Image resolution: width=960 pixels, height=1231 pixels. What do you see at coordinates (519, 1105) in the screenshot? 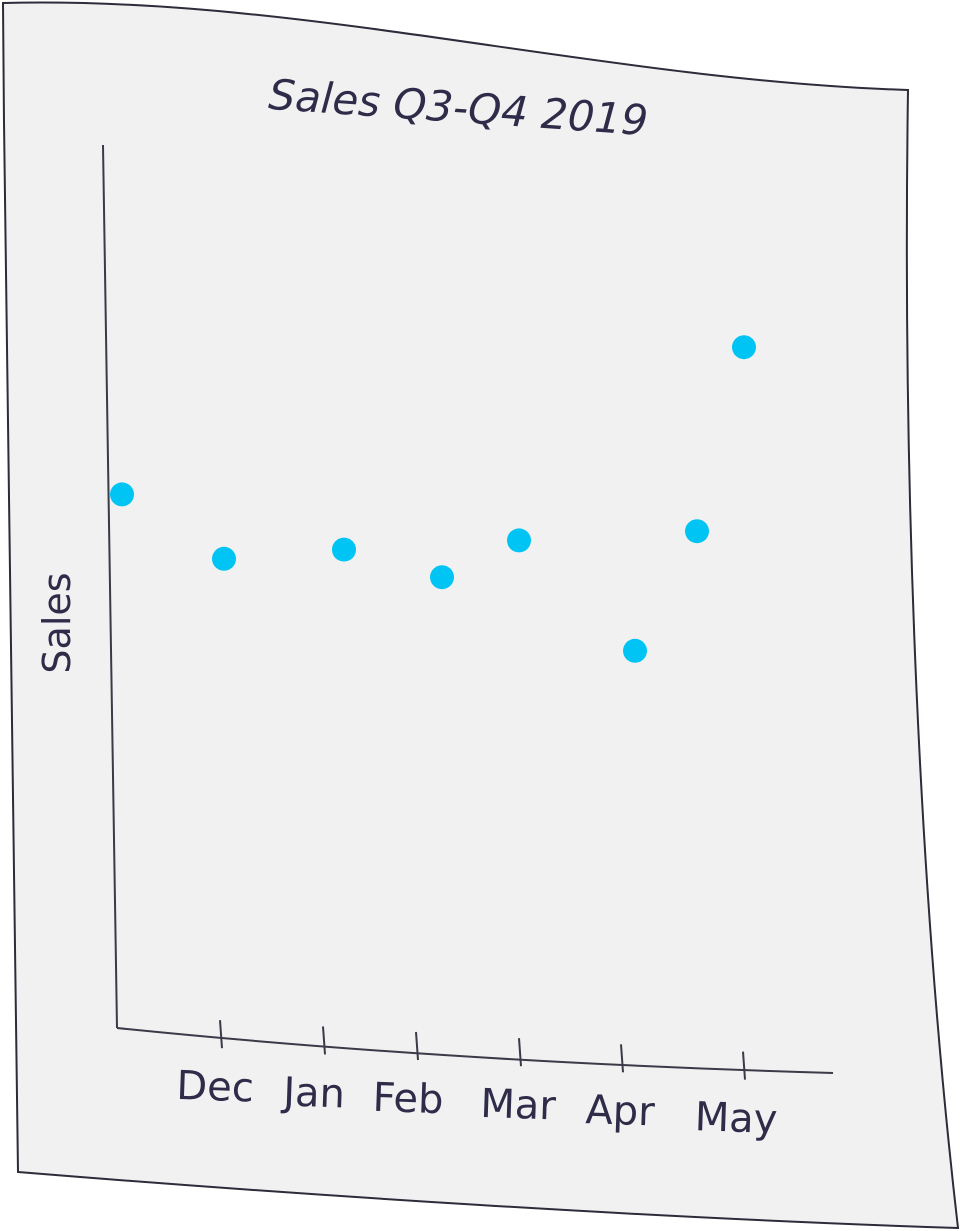
I see `x-tick-label-mar: Mar` at bounding box center [519, 1105].